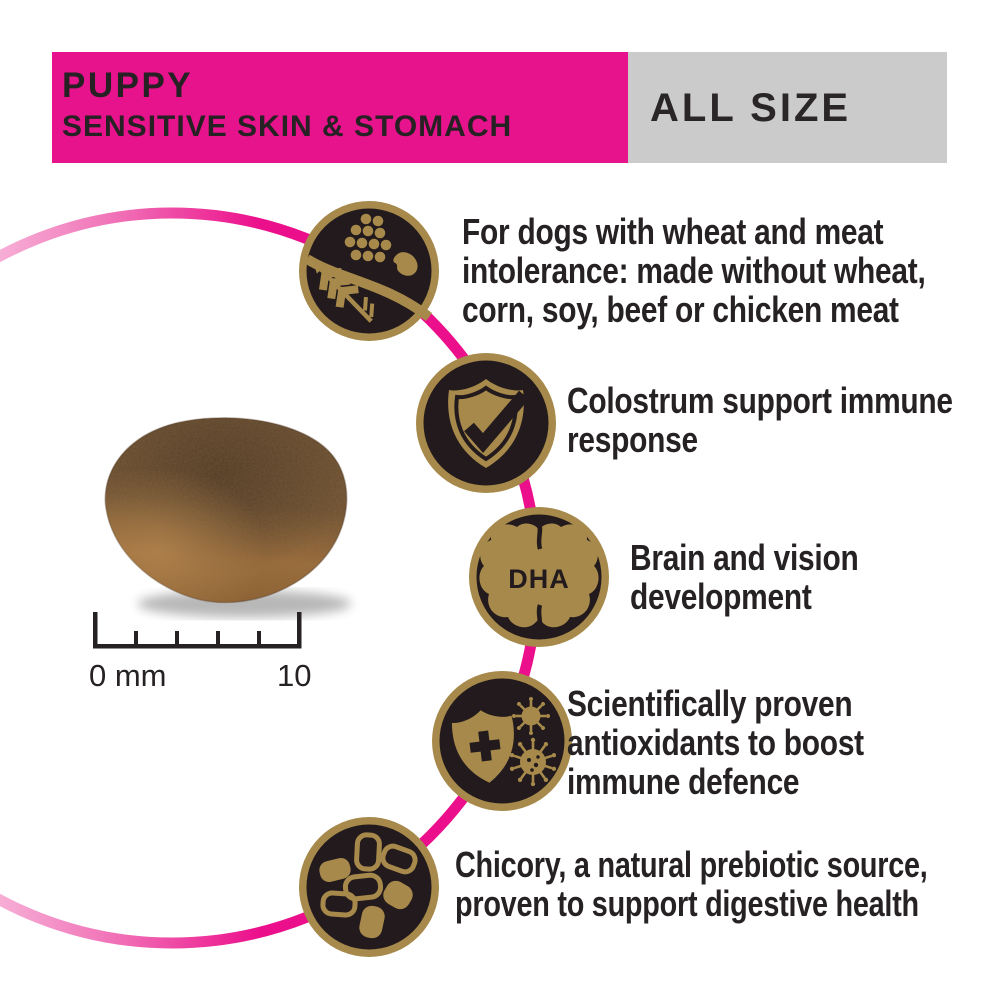  Describe the element at coordinates (287, 126) in the screenshot. I see `product-variant-label: SENSITIVE SKIN & STOMACH` at that location.